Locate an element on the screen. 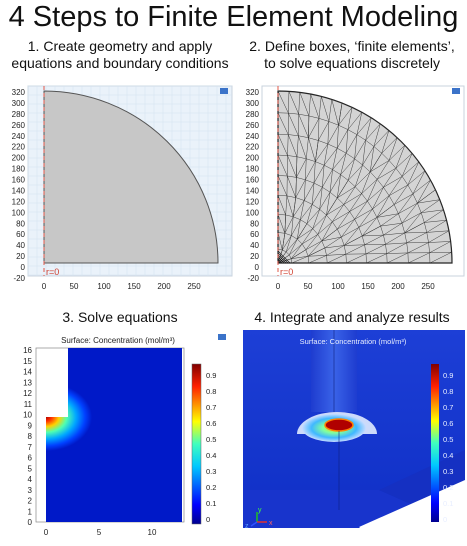 This screenshot has width=467, height=546. x-tick-label: 5 is located at coordinates (99, 532).